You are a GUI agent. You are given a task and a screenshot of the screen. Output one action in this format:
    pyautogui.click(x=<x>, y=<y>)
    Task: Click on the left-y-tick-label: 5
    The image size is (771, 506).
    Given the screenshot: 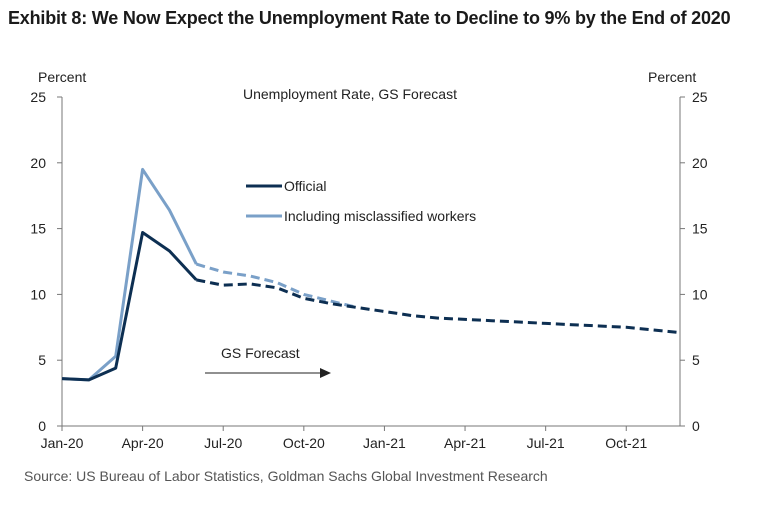 What is the action you would take?
    pyautogui.click(x=42, y=360)
    